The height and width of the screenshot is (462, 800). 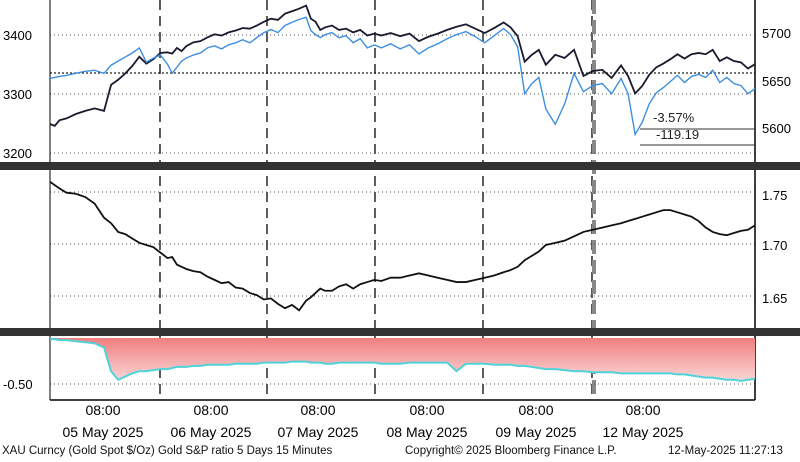 What do you see at coordinates (511, 451) in the screenshot?
I see `footer-copyright: Copyright© 2025 Bloomberg Finance L.P.` at bounding box center [511, 451].